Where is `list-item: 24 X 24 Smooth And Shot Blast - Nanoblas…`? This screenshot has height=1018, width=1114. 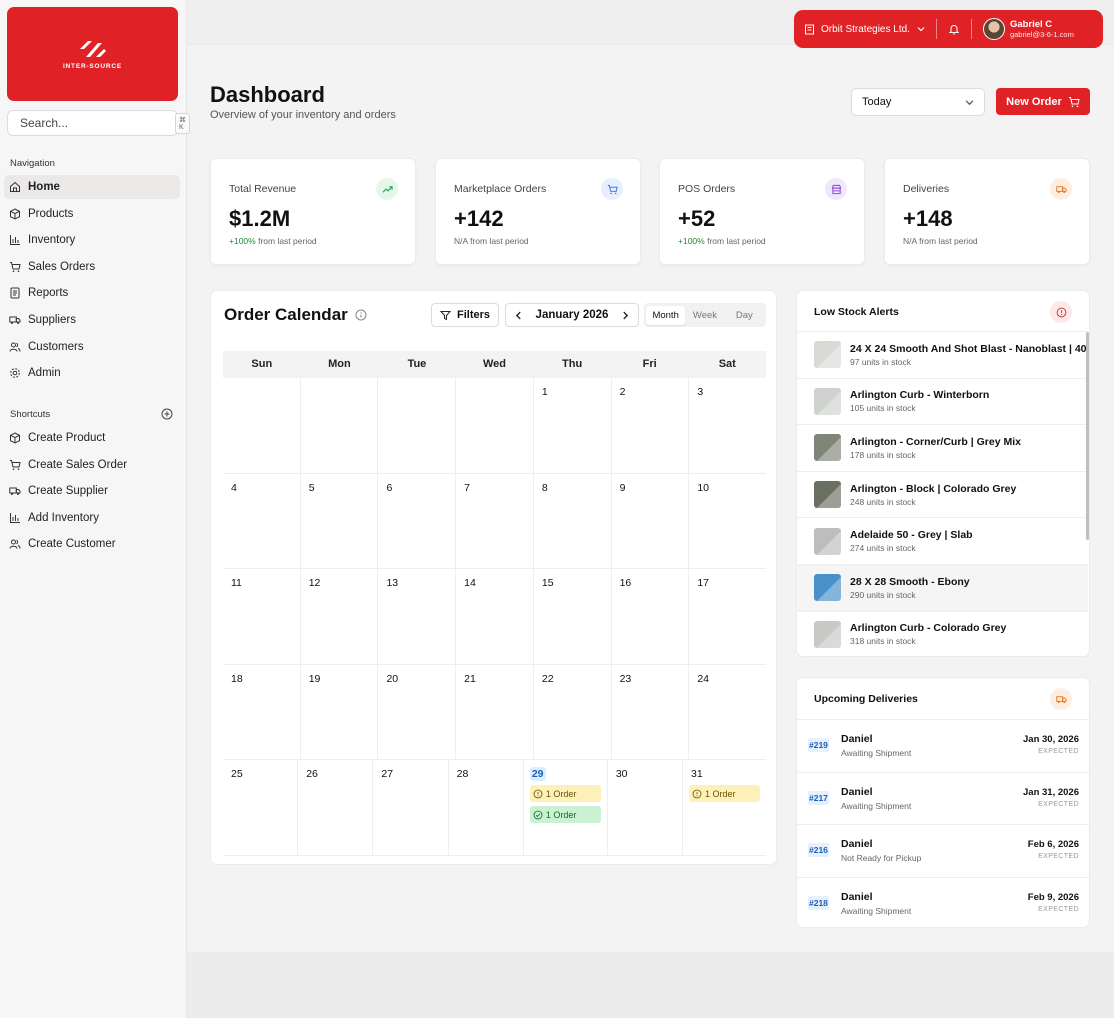
list-item: 24 X 24 Smooth And Shot Blast - Nanoblas… is located at coordinates (942, 354).